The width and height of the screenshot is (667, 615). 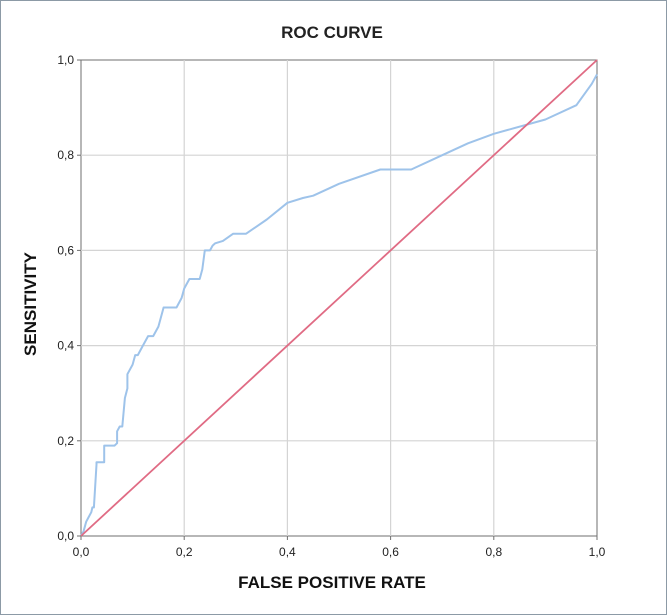 What do you see at coordinates (332, 582) in the screenshot?
I see `x-axis-label: FALSE POSITIVE RATE` at bounding box center [332, 582].